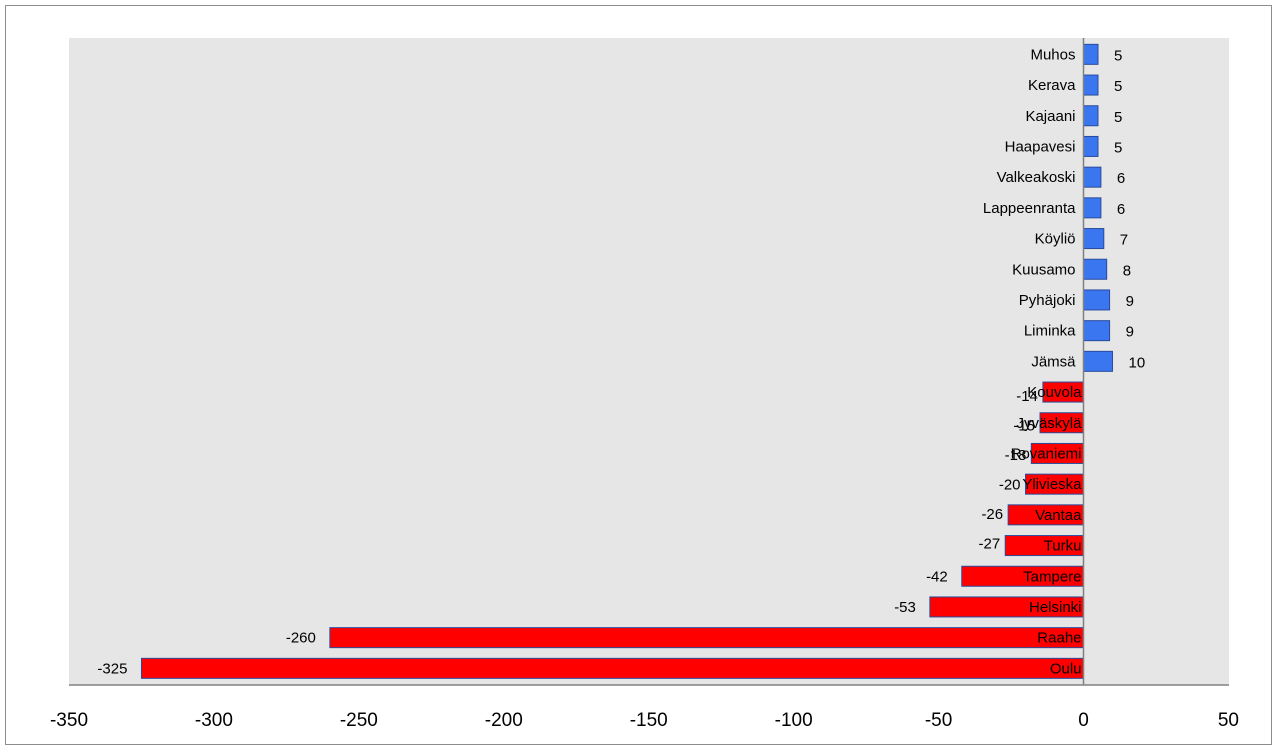  What do you see at coordinates (1097, 300) in the screenshot?
I see `bar-pyhäjoki` at bounding box center [1097, 300].